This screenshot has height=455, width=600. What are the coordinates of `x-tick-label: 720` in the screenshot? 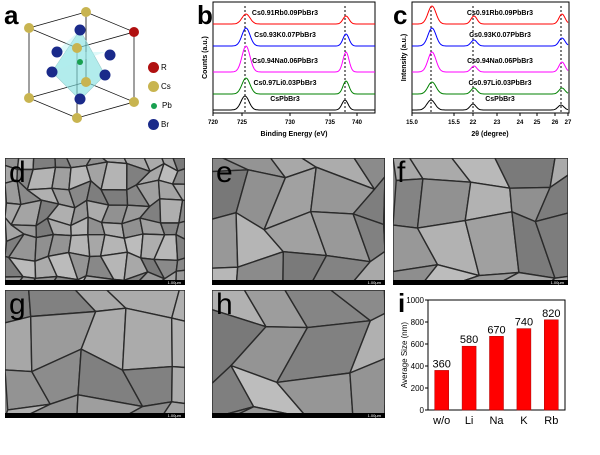 It's located at (213, 123).